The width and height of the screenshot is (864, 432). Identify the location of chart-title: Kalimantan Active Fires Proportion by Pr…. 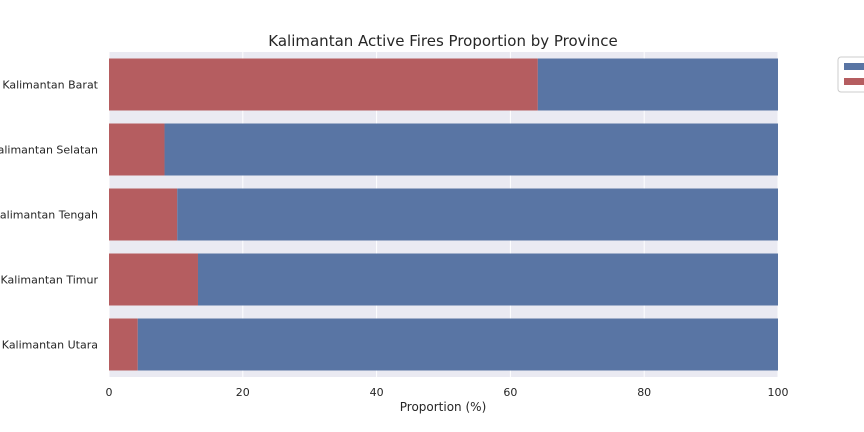
(442, 41).